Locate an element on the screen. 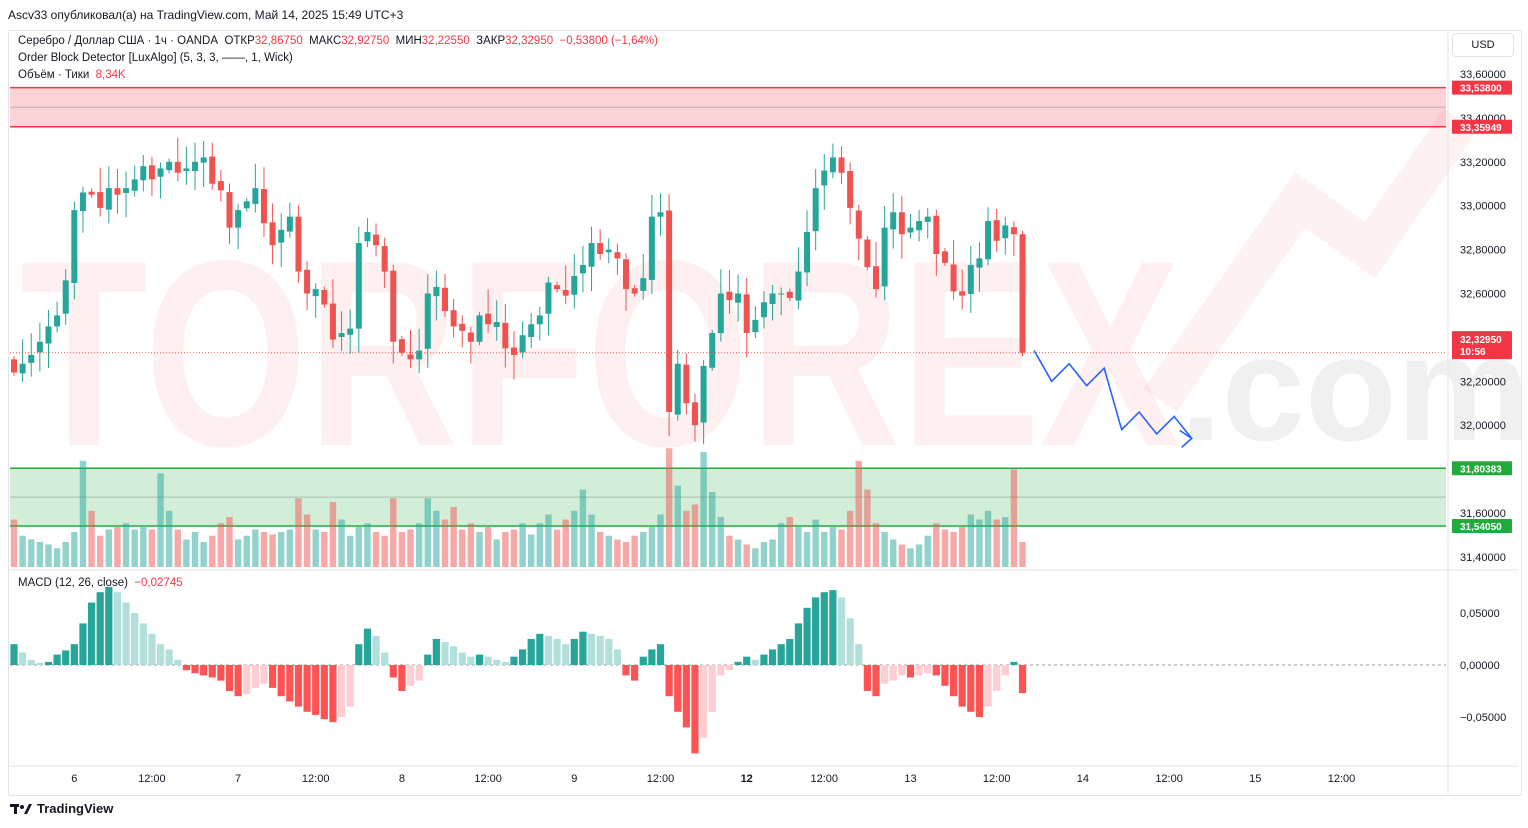  change-value: −0,53800 (−1,64%) is located at coordinates (608, 41).